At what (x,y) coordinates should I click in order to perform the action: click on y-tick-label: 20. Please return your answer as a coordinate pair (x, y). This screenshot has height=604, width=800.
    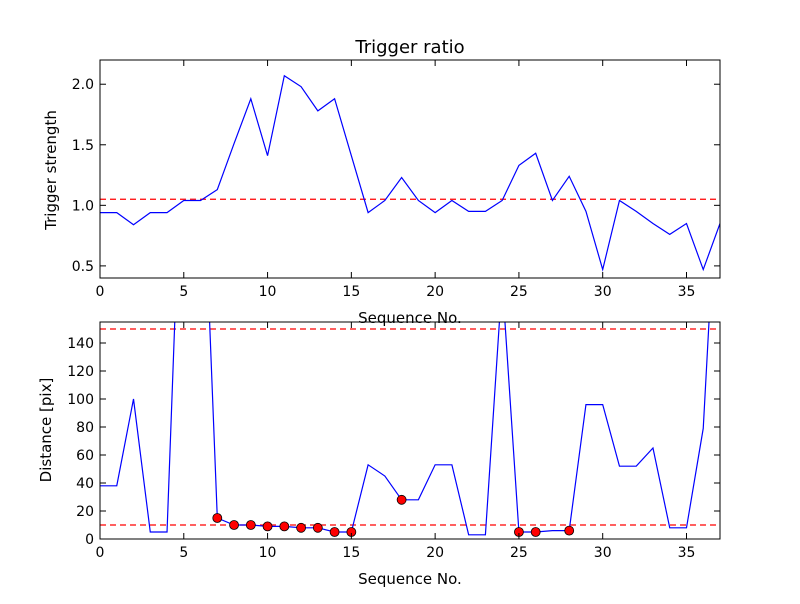
    Looking at the image, I should click on (85, 512).